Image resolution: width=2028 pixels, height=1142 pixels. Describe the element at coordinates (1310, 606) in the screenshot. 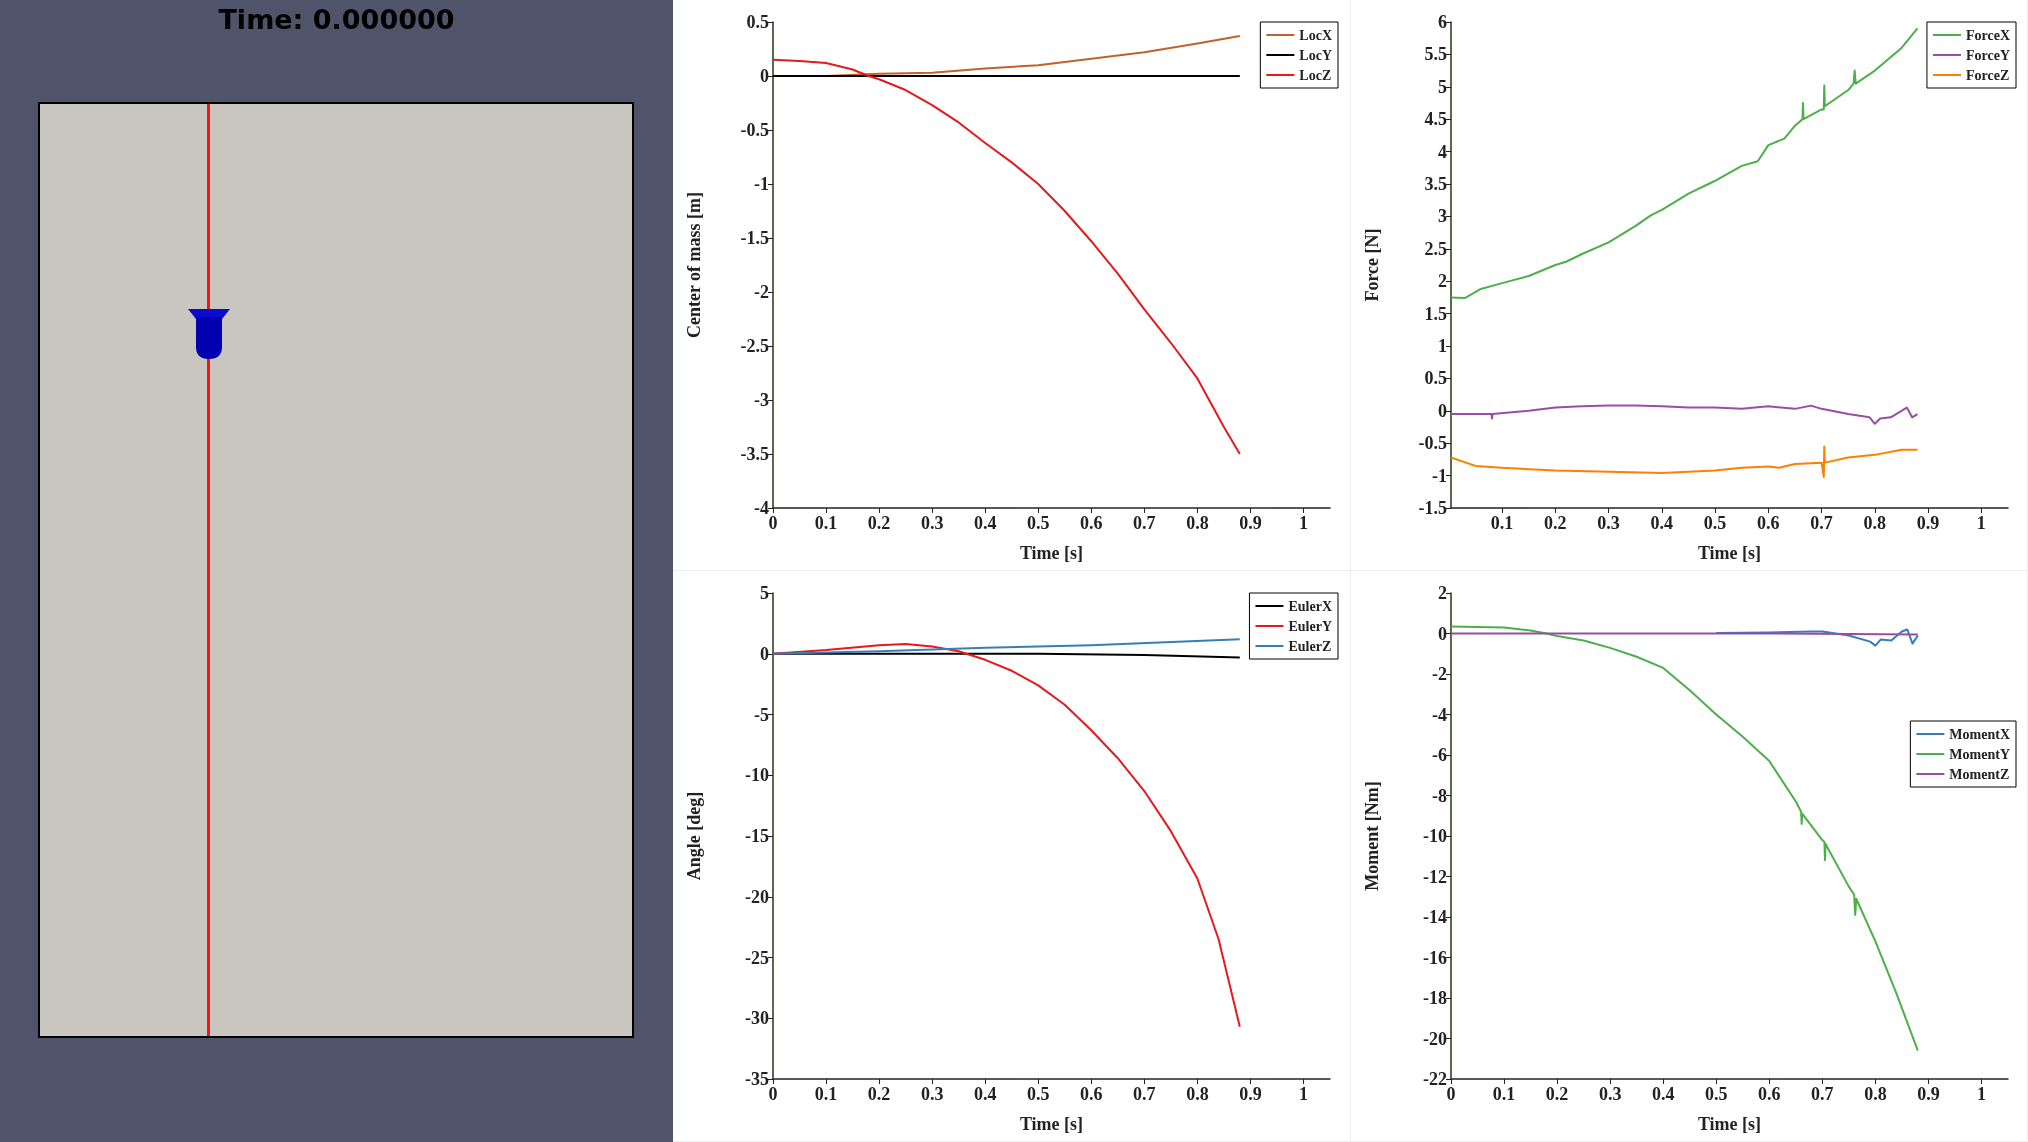

I see `legend-label: EulerX` at that location.